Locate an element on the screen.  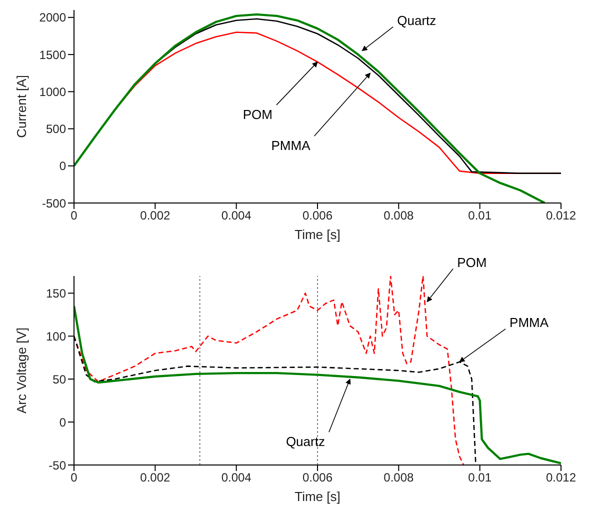
y-tick-label: -500 is located at coordinates (54, 203).